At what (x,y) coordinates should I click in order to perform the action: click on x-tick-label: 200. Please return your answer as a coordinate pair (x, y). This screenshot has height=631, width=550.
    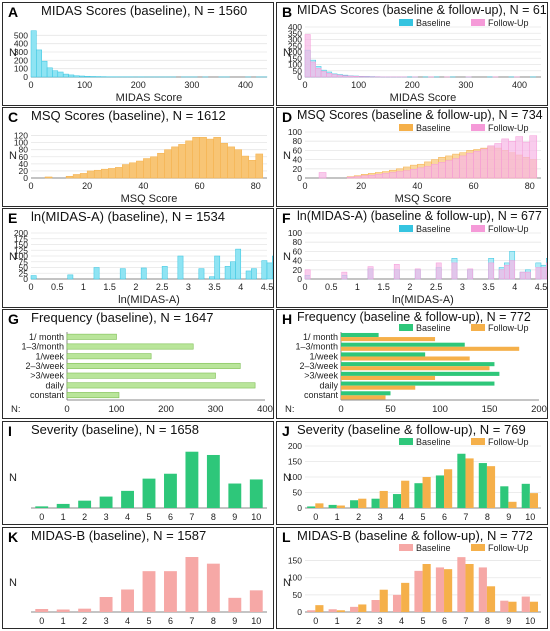
    Looking at the image, I should click on (138, 85).